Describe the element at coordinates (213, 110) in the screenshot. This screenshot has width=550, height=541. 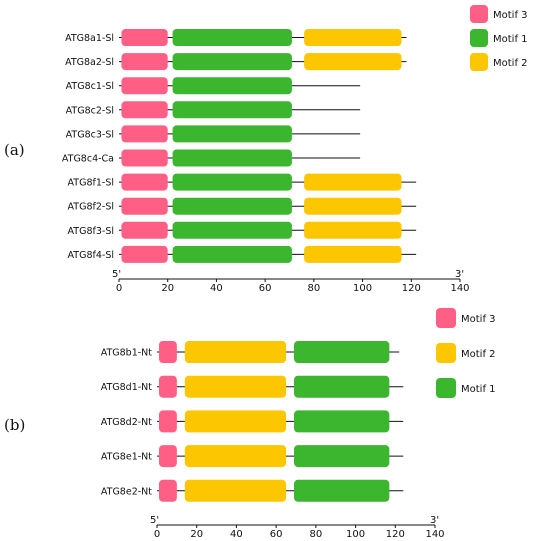
I see `sequence-row: ATG8c2-Sl` at that location.